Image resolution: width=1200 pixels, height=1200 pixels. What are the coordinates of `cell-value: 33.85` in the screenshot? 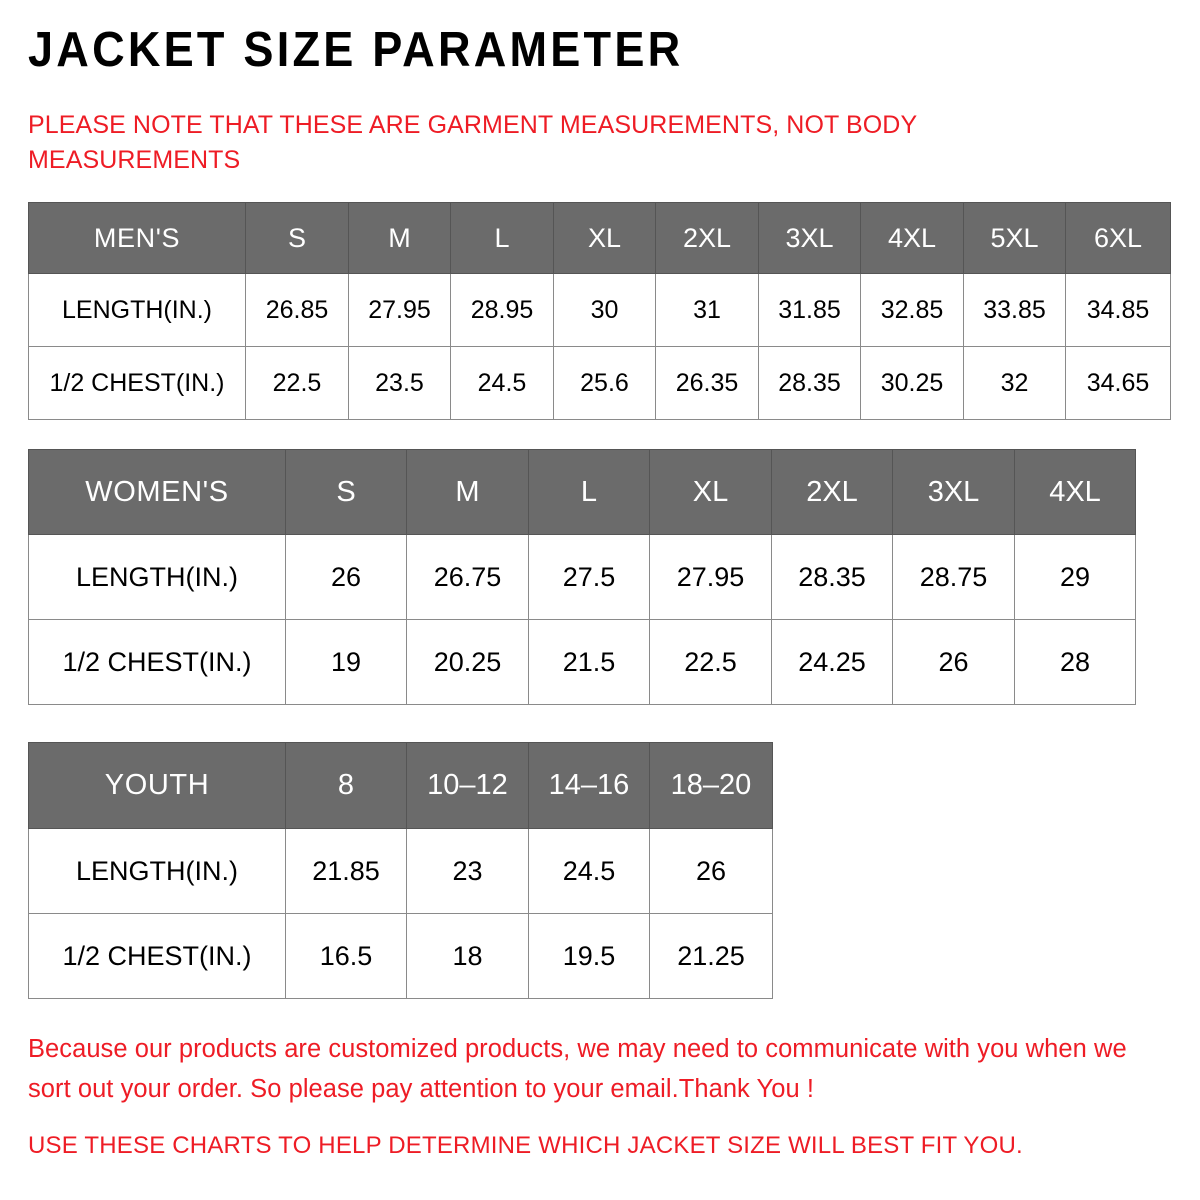 It's located at (1014, 310).